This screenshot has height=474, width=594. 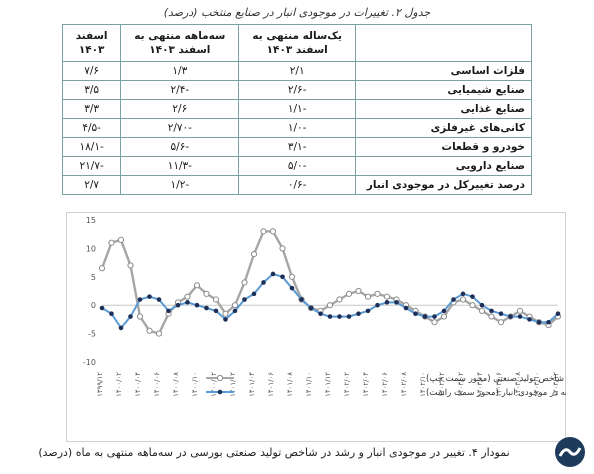 I want to click on x-tick-label: ۱۴۰۰/۱۲, so click(x=214, y=384).